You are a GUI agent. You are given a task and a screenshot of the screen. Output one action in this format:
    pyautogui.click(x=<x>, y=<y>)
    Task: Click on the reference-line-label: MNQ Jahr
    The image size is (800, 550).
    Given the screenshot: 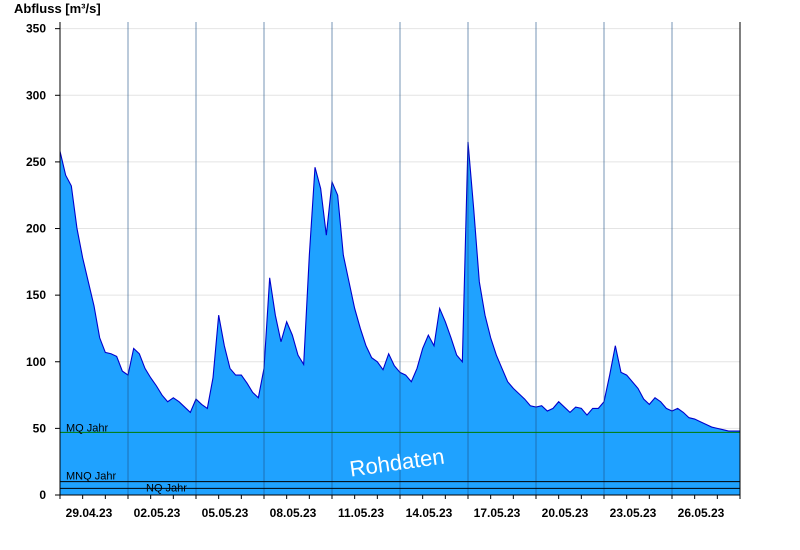 What is the action you would take?
    pyautogui.click(x=91, y=477)
    